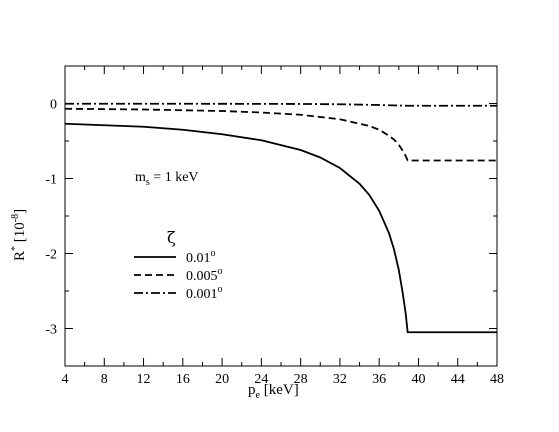  I want to click on legend-label-value: 0.01, so click(198, 258).